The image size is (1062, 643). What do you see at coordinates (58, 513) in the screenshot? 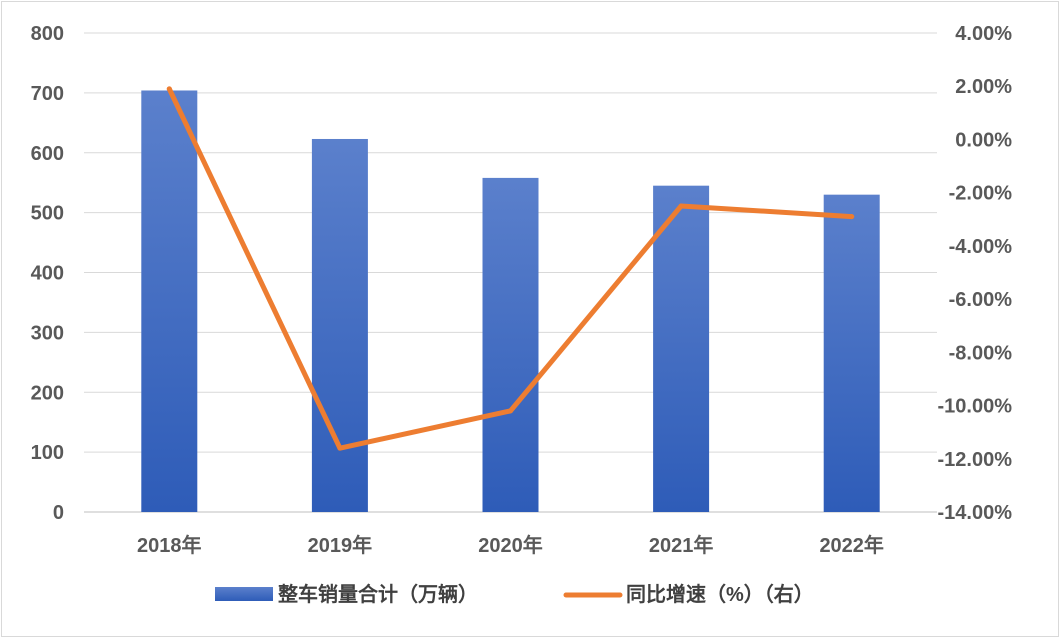
I see `left-tick-label: 0` at bounding box center [58, 513].